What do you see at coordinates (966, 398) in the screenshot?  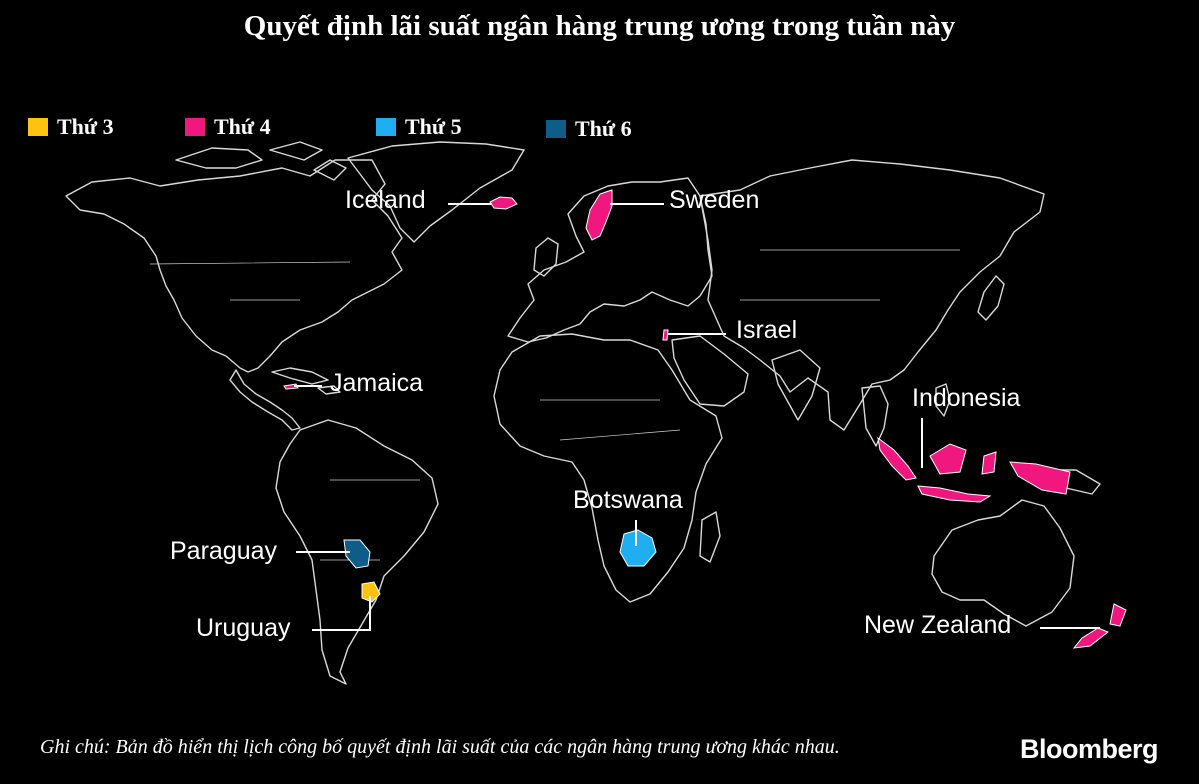 I see `label-indonesia: Indonesia` at bounding box center [966, 398].